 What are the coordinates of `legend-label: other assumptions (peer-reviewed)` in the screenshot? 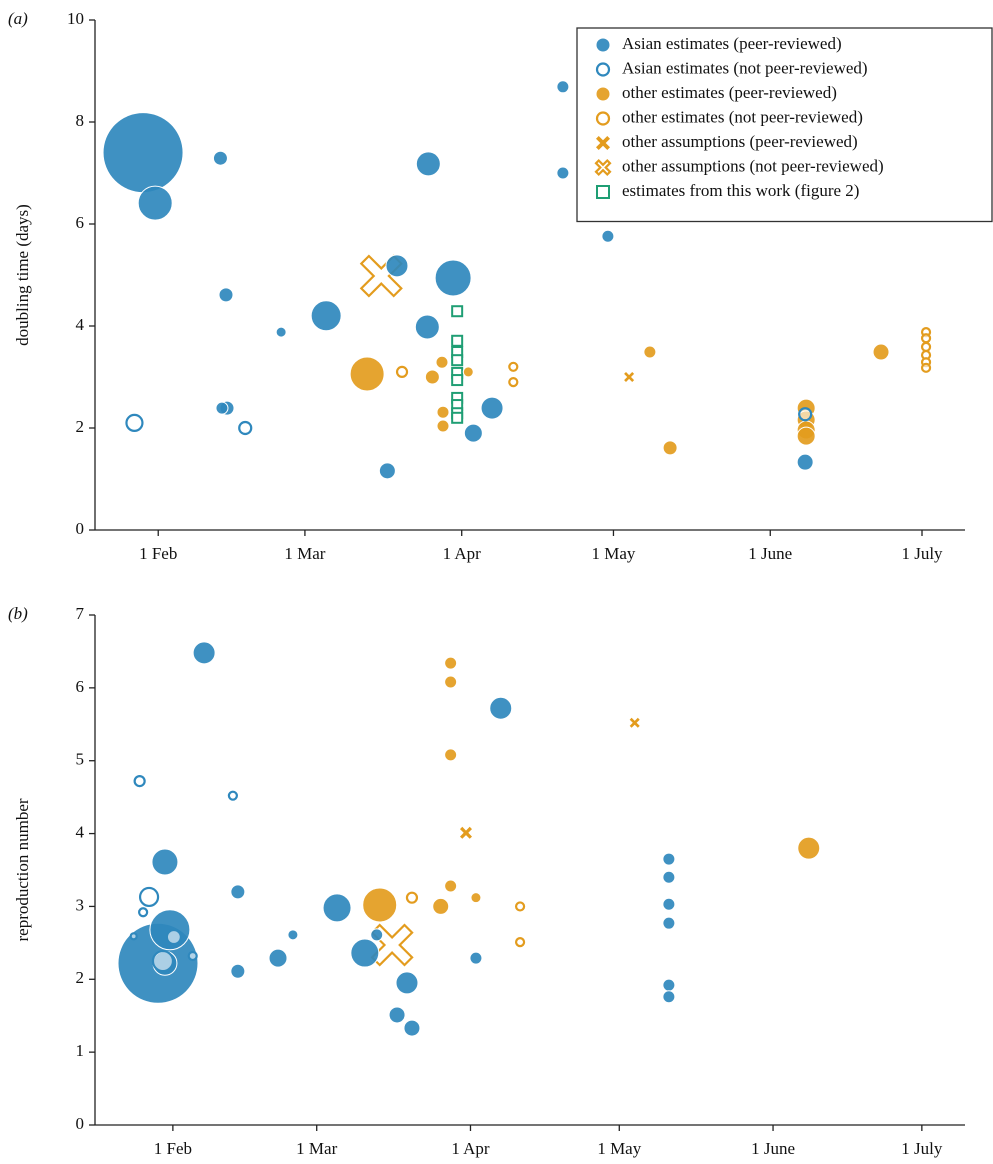 It's located at (740, 141).